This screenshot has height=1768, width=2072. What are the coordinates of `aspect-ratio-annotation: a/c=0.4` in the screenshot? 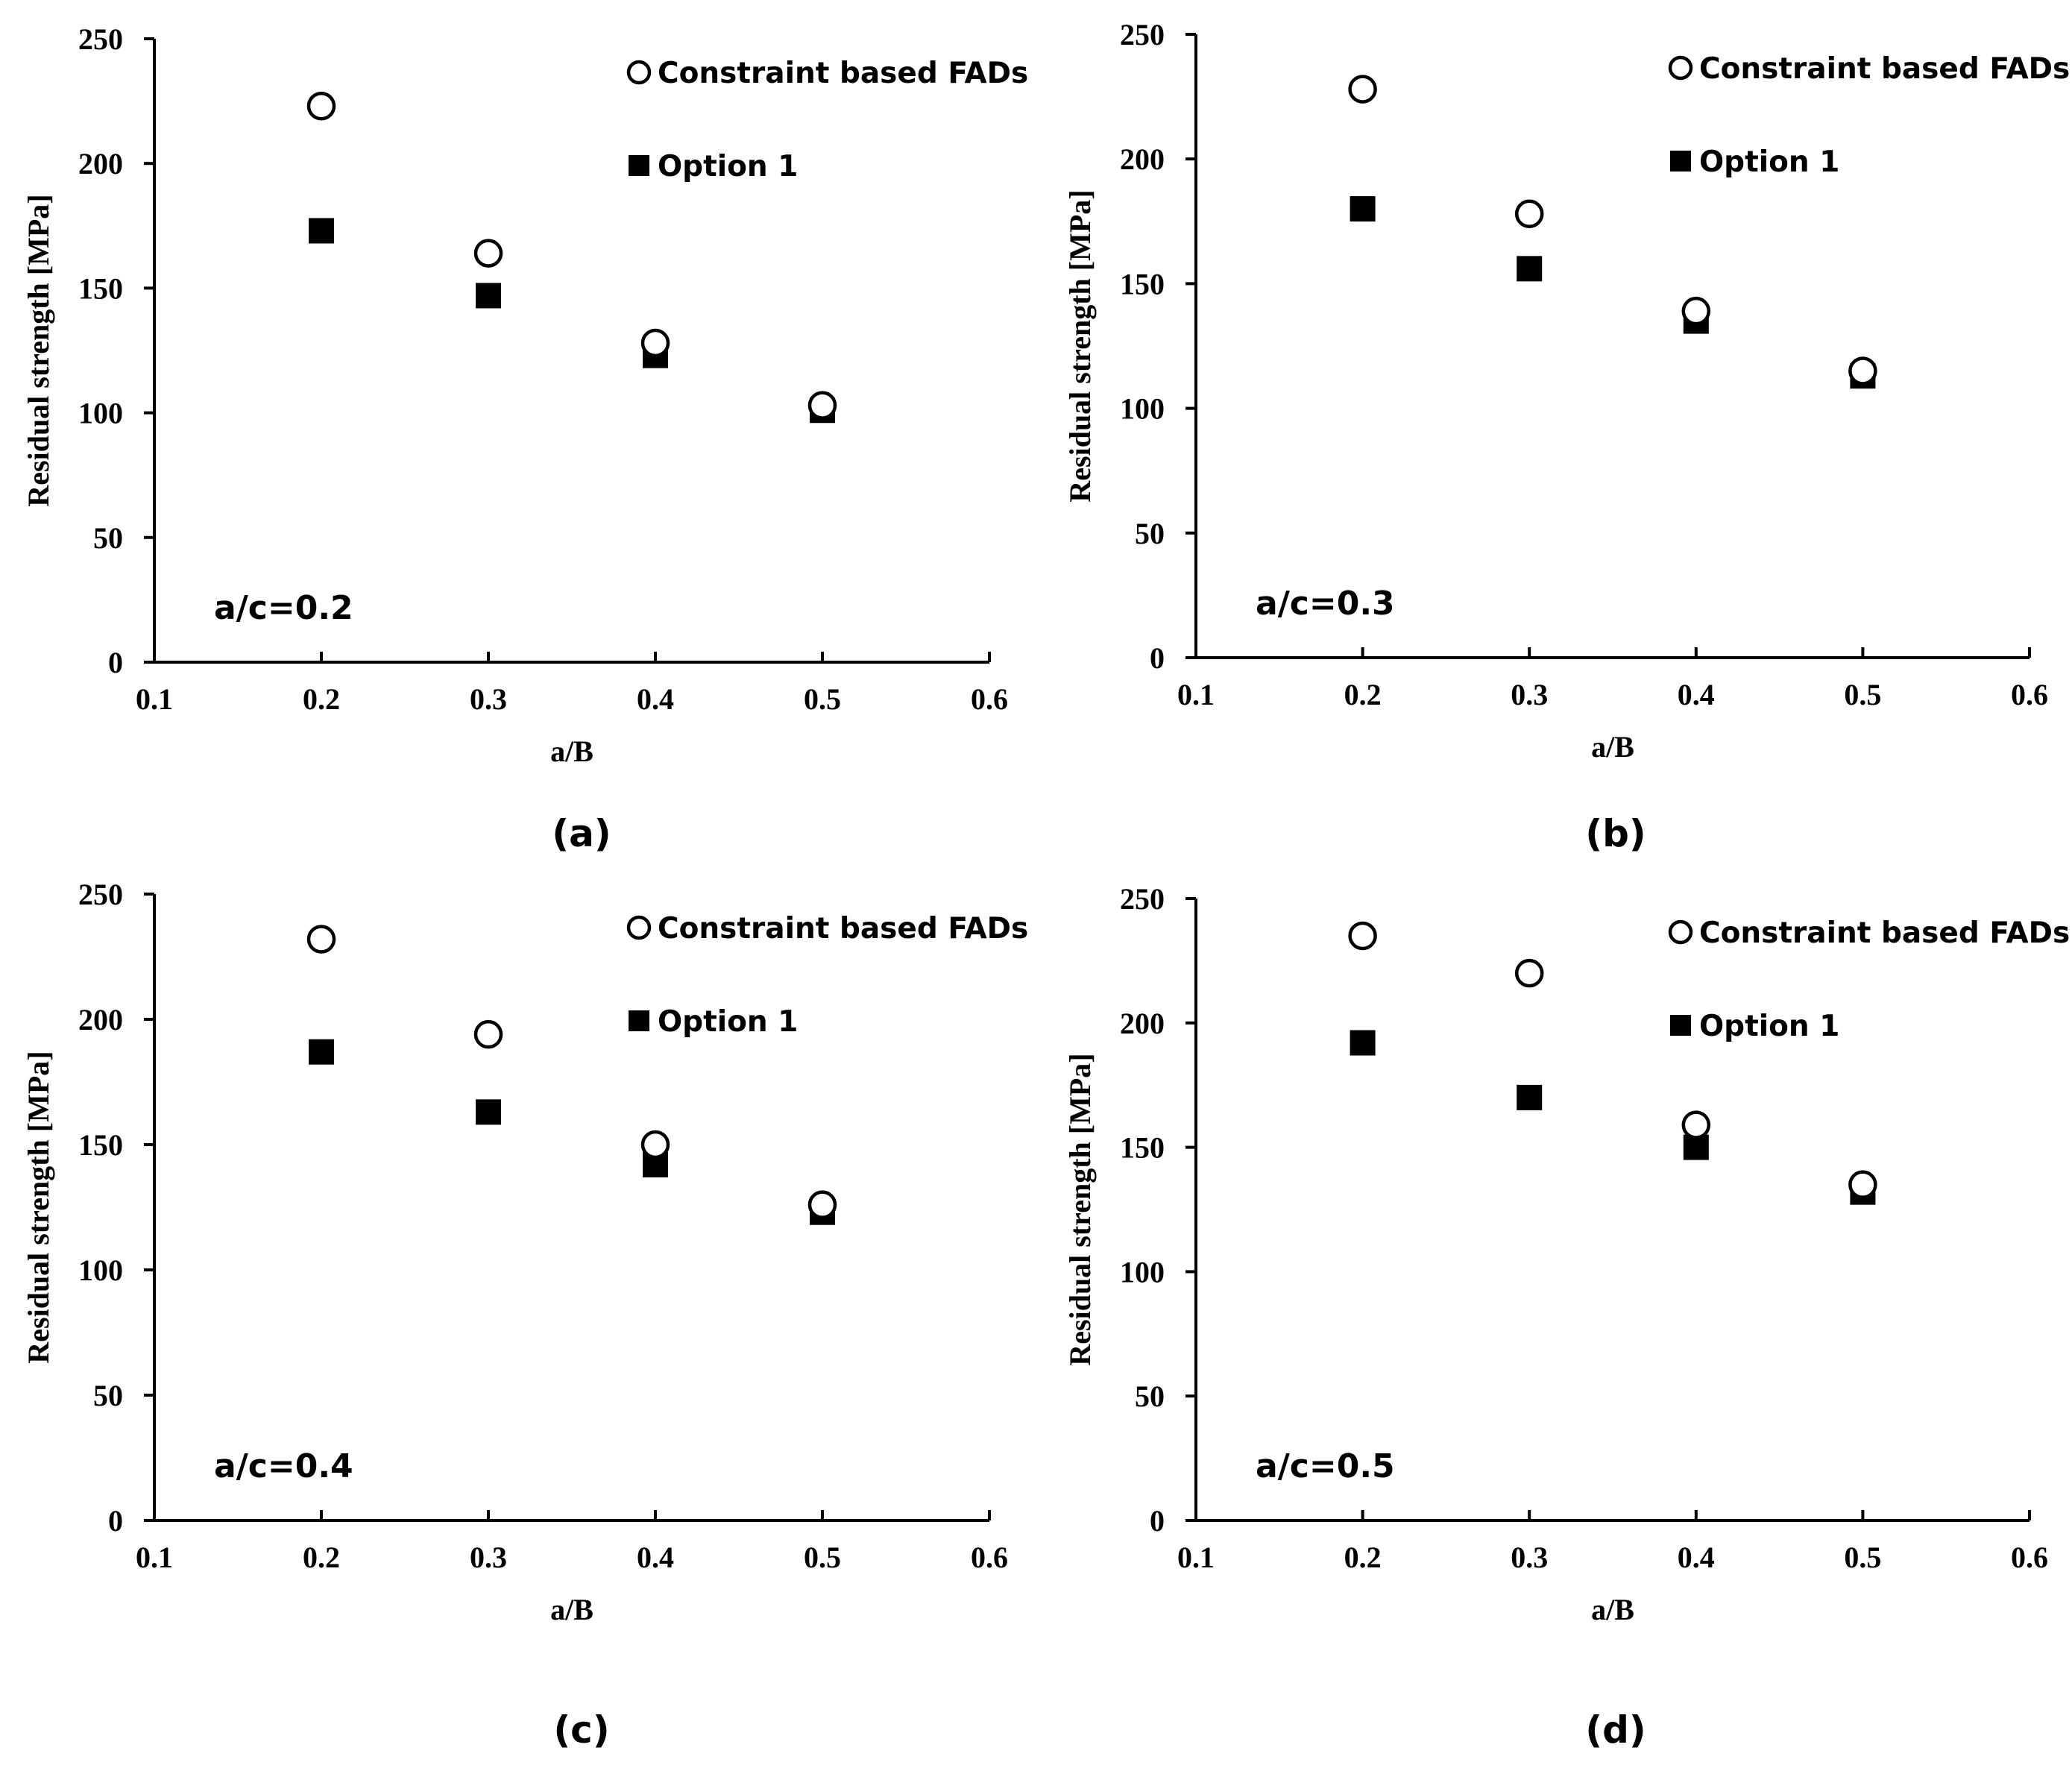 It's located at (283, 1466).